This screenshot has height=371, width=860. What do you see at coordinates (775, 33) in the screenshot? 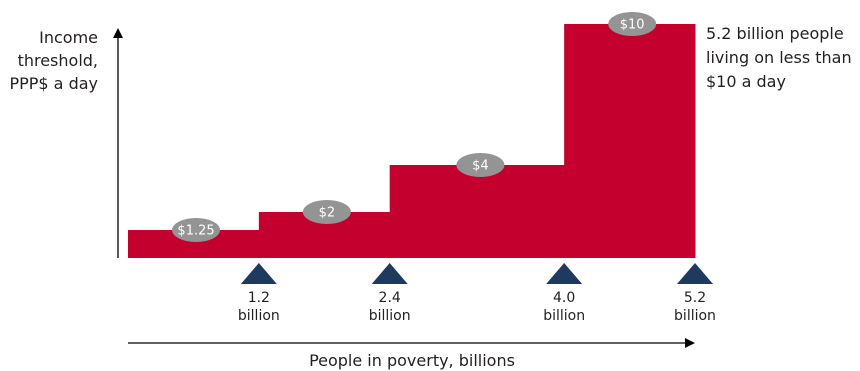
I see `annotation-line: 5.2 billion people` at bounding box center [775, 33].